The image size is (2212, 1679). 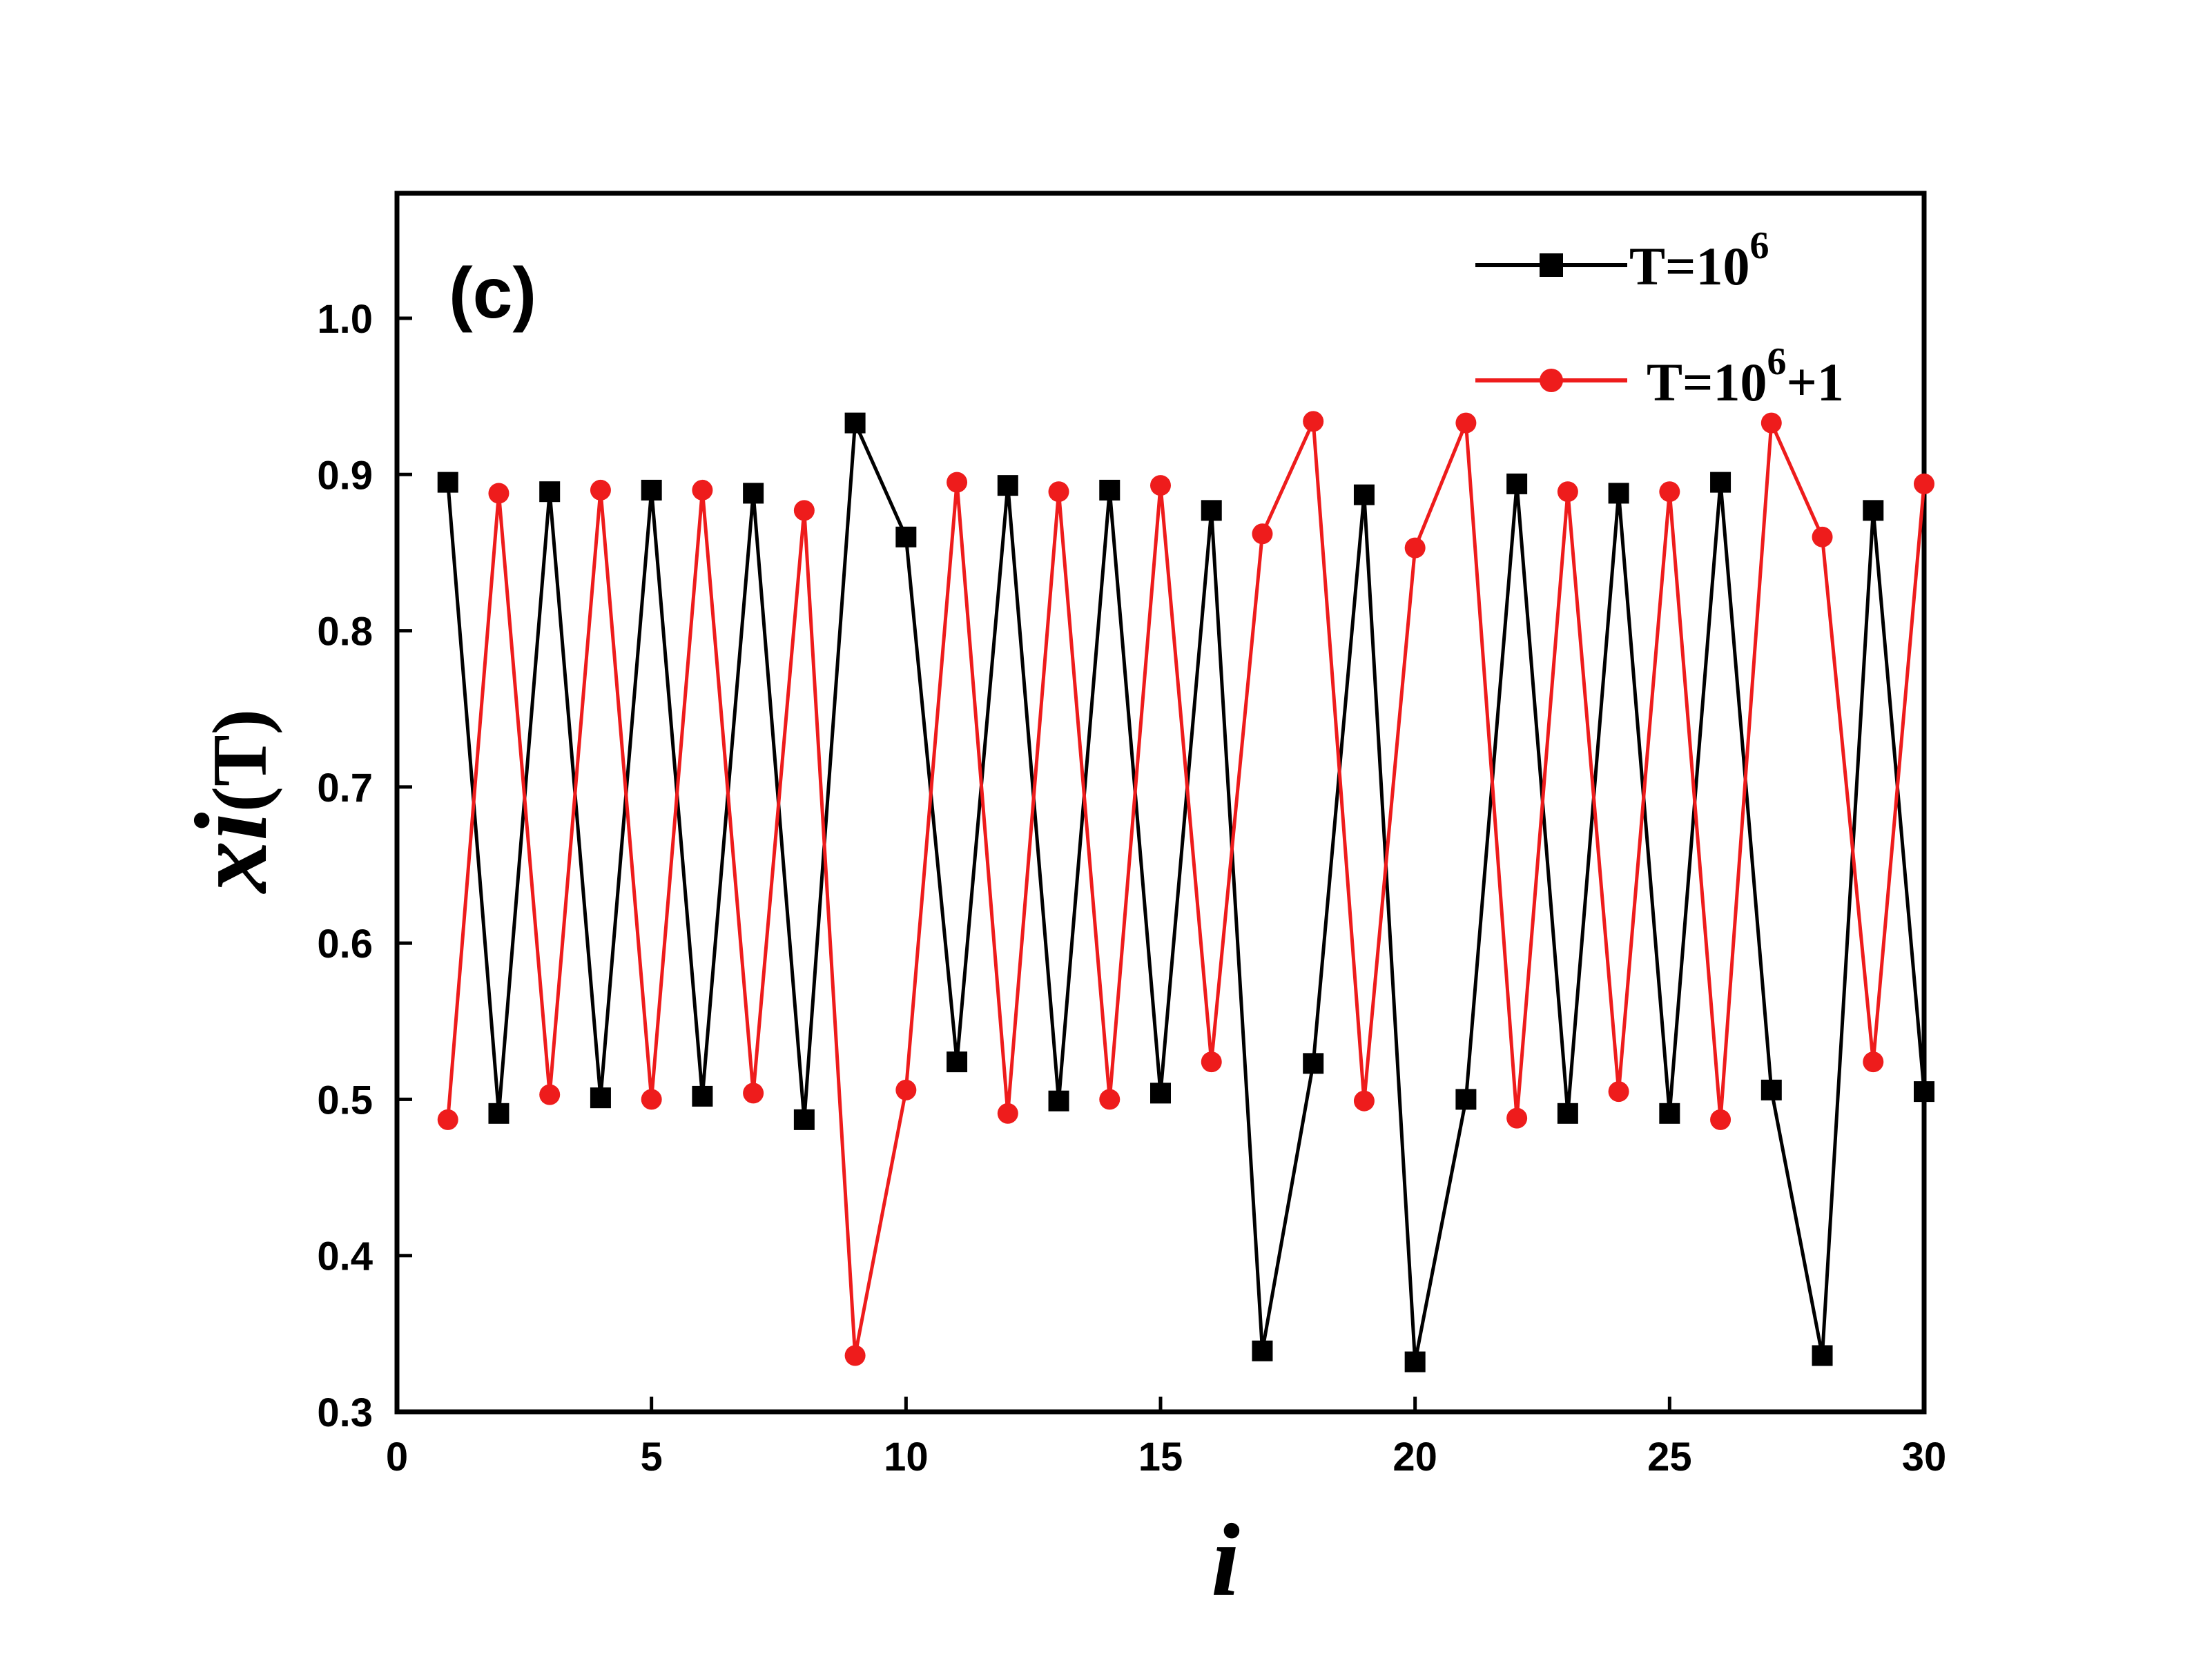 What do you see at coordinates (1707, 382) in the screenshot?
I see `legend-label-2-base: T=10` at bounding box center [1707, 382].